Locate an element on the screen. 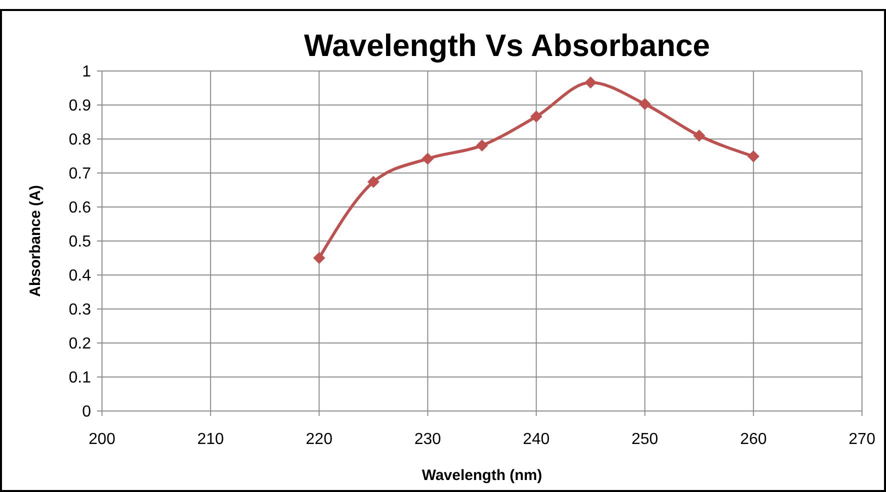  y-tick-label: 0.7 is located at coordinates (80, 174).